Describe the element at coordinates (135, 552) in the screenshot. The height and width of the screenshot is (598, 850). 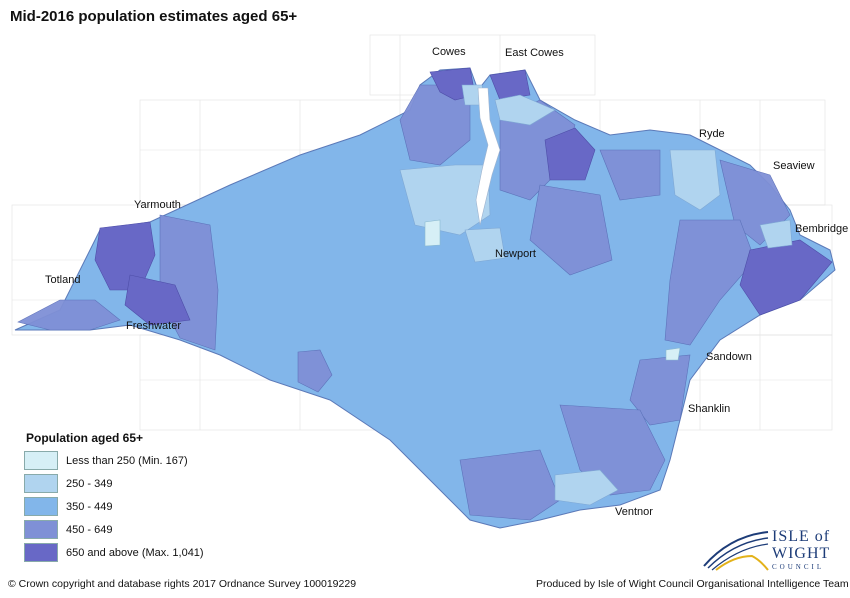
I see `legend-label: 650 and above (Max. 1,041)` at that location.